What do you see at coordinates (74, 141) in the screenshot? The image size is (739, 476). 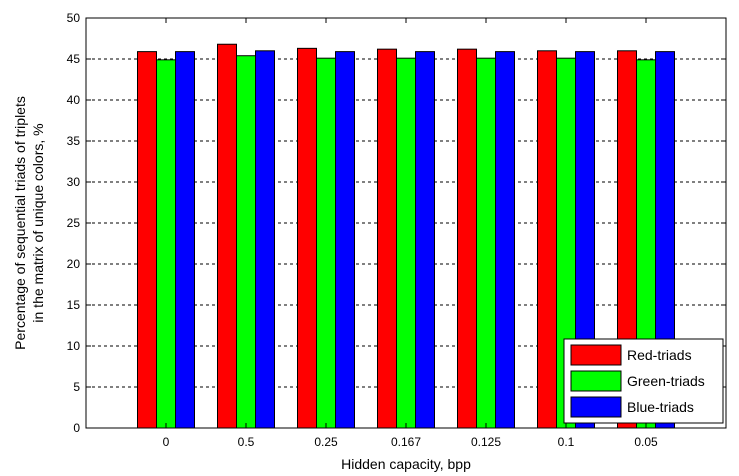 I see `y-tick-label: 35` at bounding box center [74, 141].